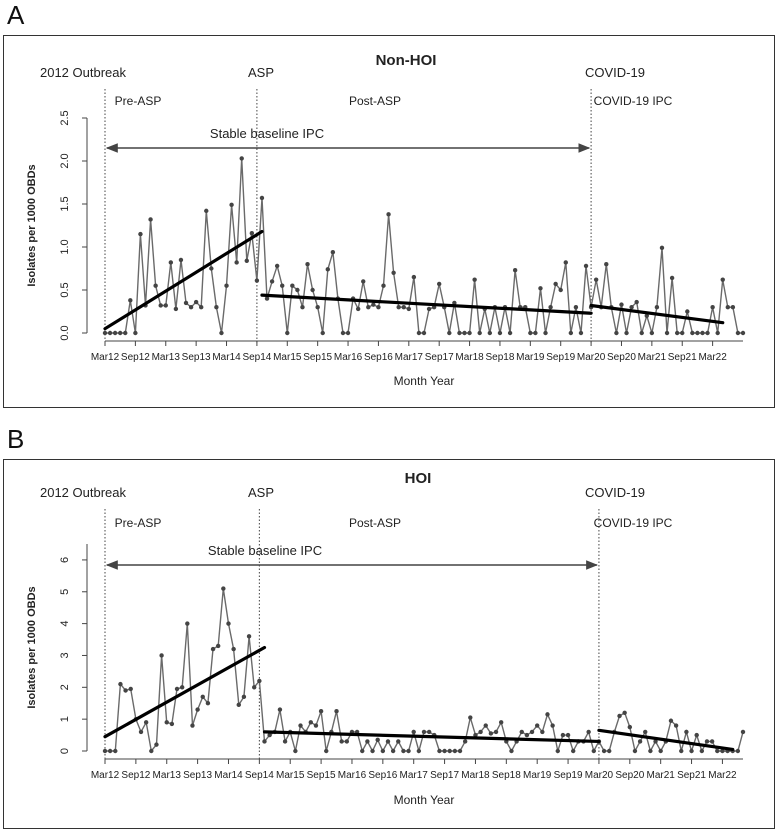 The width and height of the screenshot is (778, 831). Describe the element at coordinates (228, 775) in the screenshot. I see `x-tick-label: Mar14` at that location.